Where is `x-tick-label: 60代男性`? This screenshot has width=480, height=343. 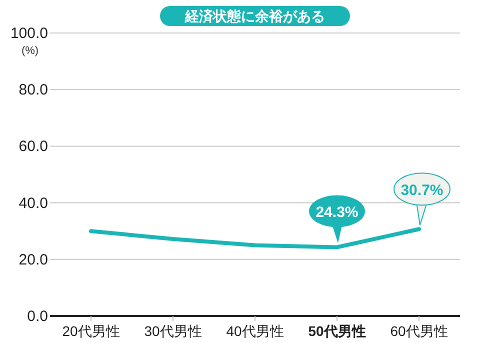
x-tick-label: 60代男性 is located at coordinates (419, 331).